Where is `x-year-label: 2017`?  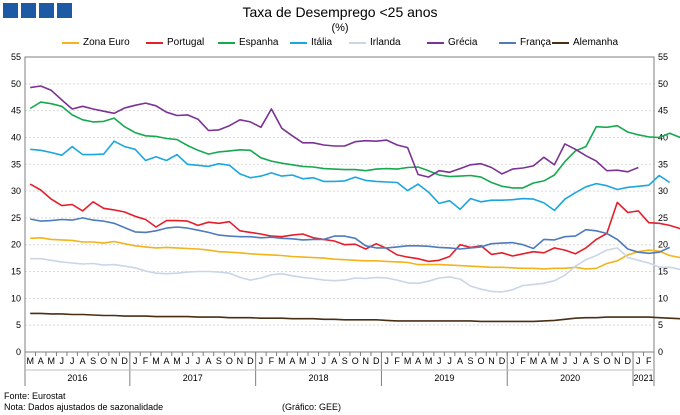 x-year-label: 2017 is located at coordinates (193, 378).